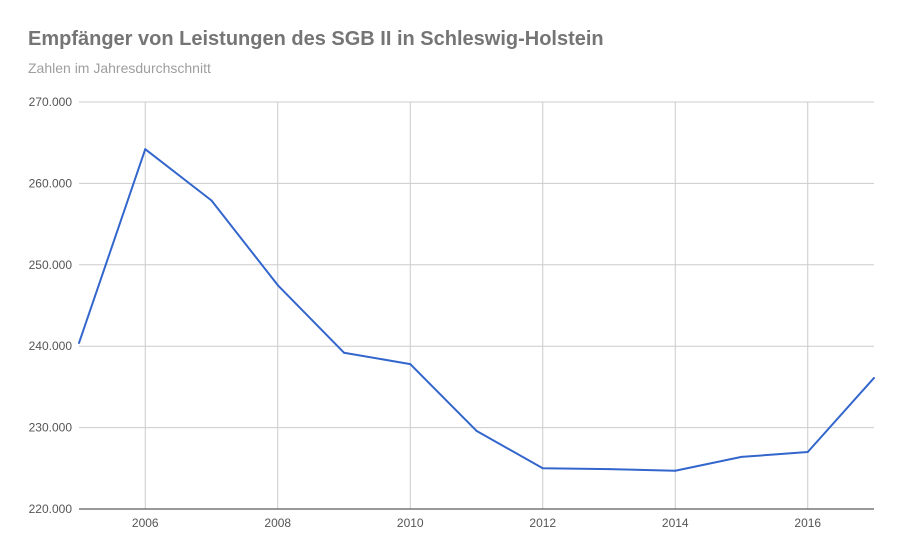 This screenshot has height=558, width=902. I want to click on chart-subtitle: Zahlen im Jahresdurchschnitt, so click(119, 68).